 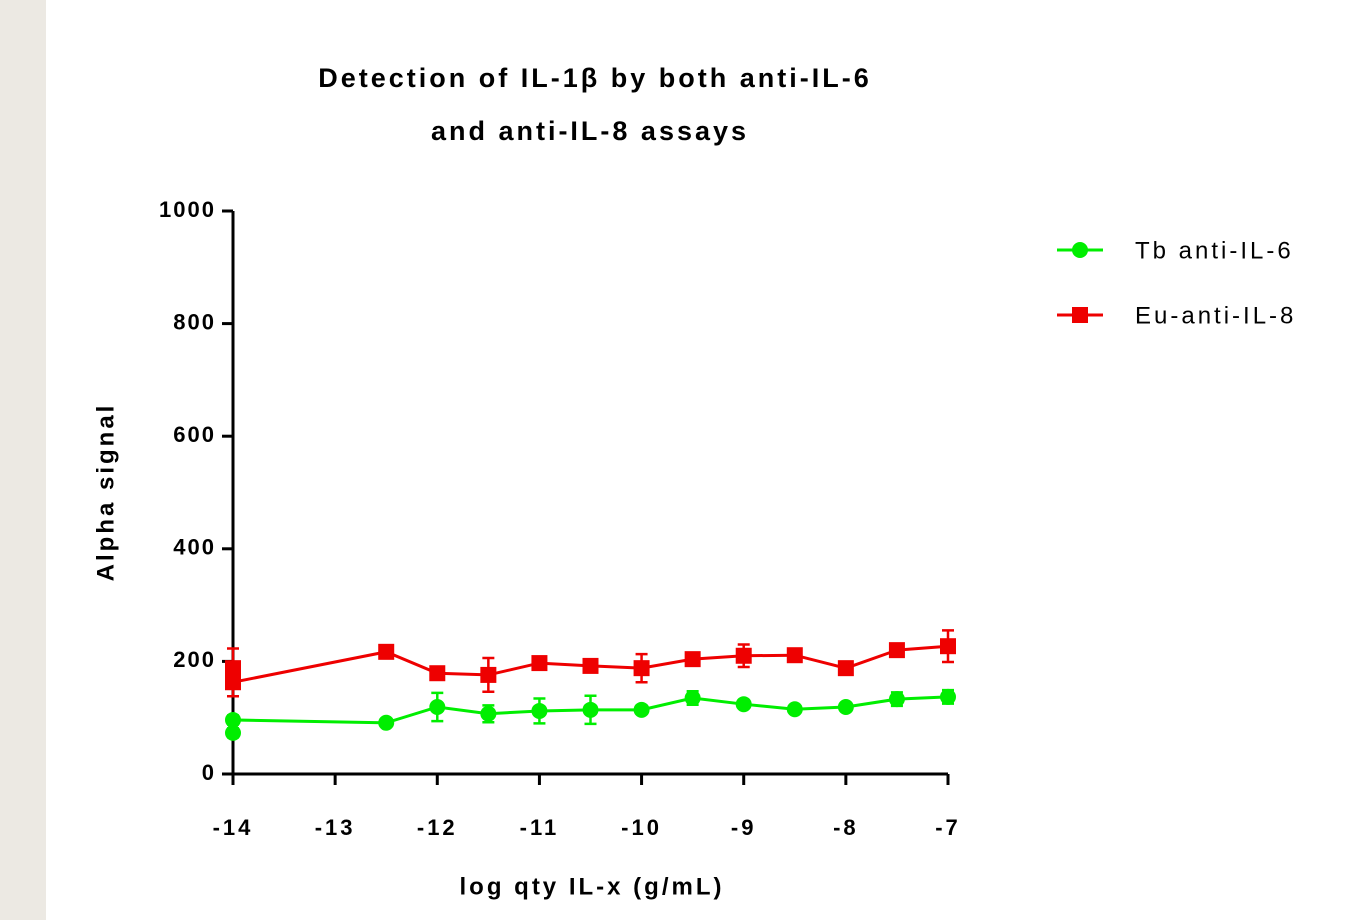 What do you see at coordinates (194, 659) in the screenshot?
I see `y-tick-label: 200` at bounding box center [194, 659].